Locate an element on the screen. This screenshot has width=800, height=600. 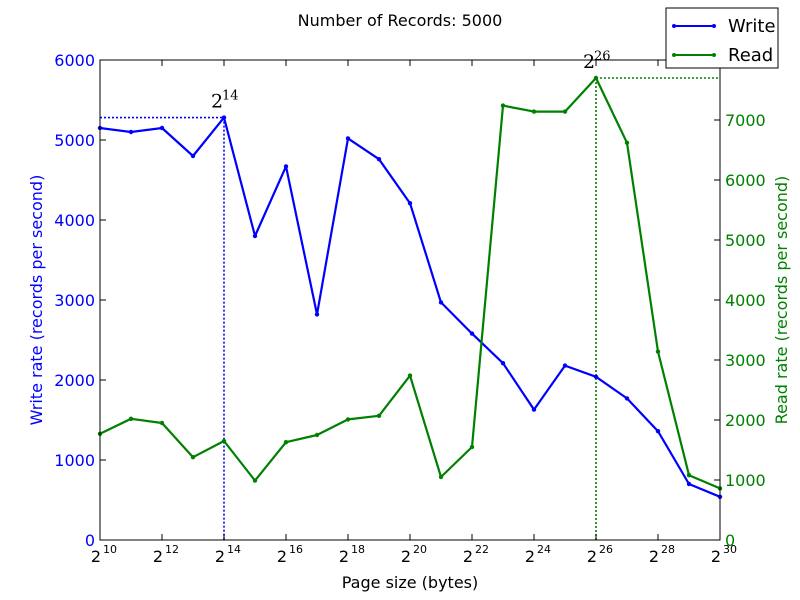
legend: Write Read is located at coordinates (722, 38).